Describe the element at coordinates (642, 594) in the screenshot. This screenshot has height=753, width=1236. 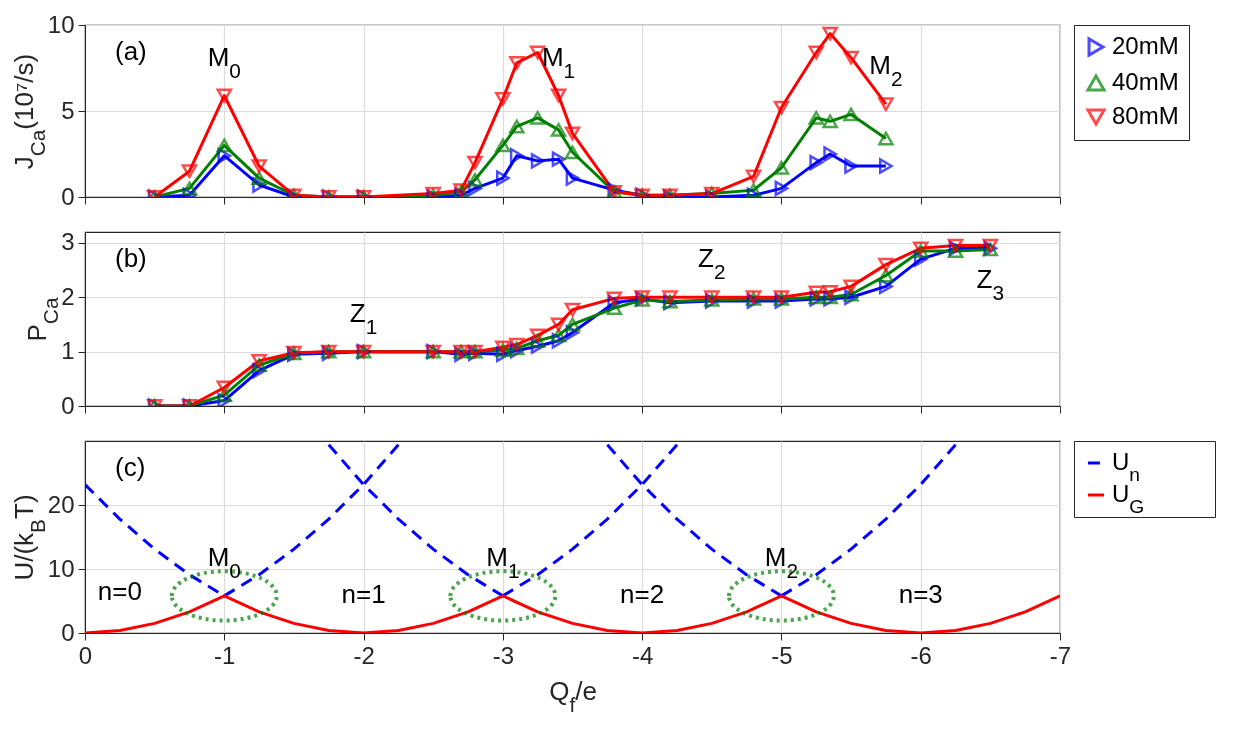
I see `annotation: n=2` at that location.